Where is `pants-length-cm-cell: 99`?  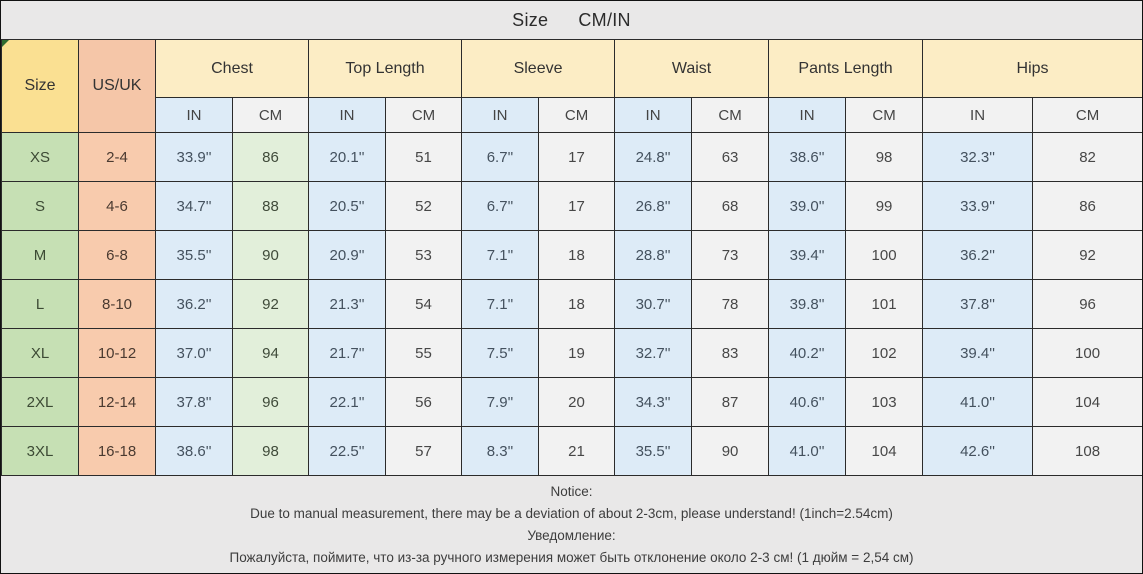 pants-length-cm-cell: 99 is located at coordinates (884, 206).